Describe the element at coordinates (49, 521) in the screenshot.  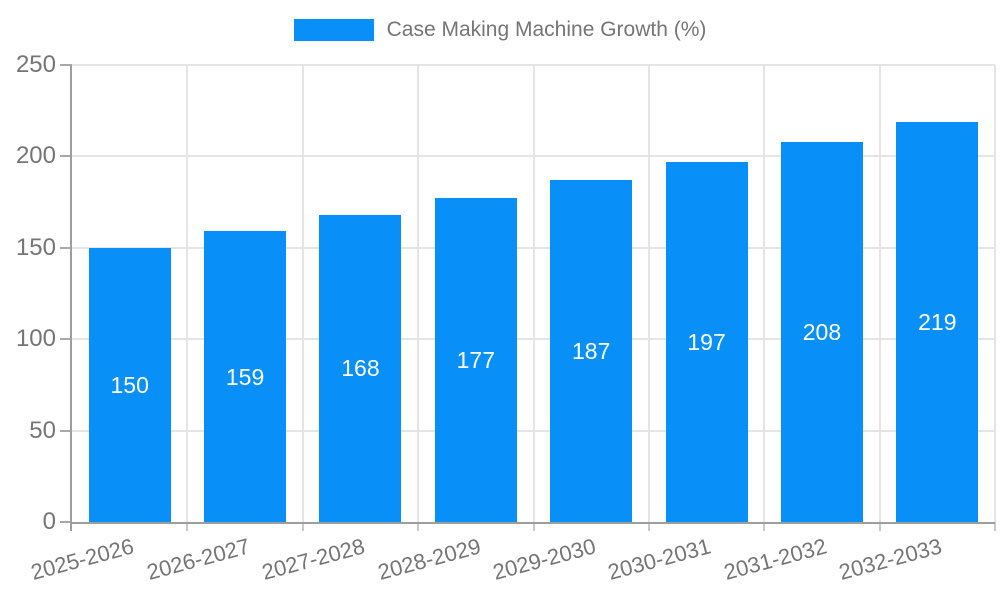
I see `y-axis-tick-label: 0` at that location.